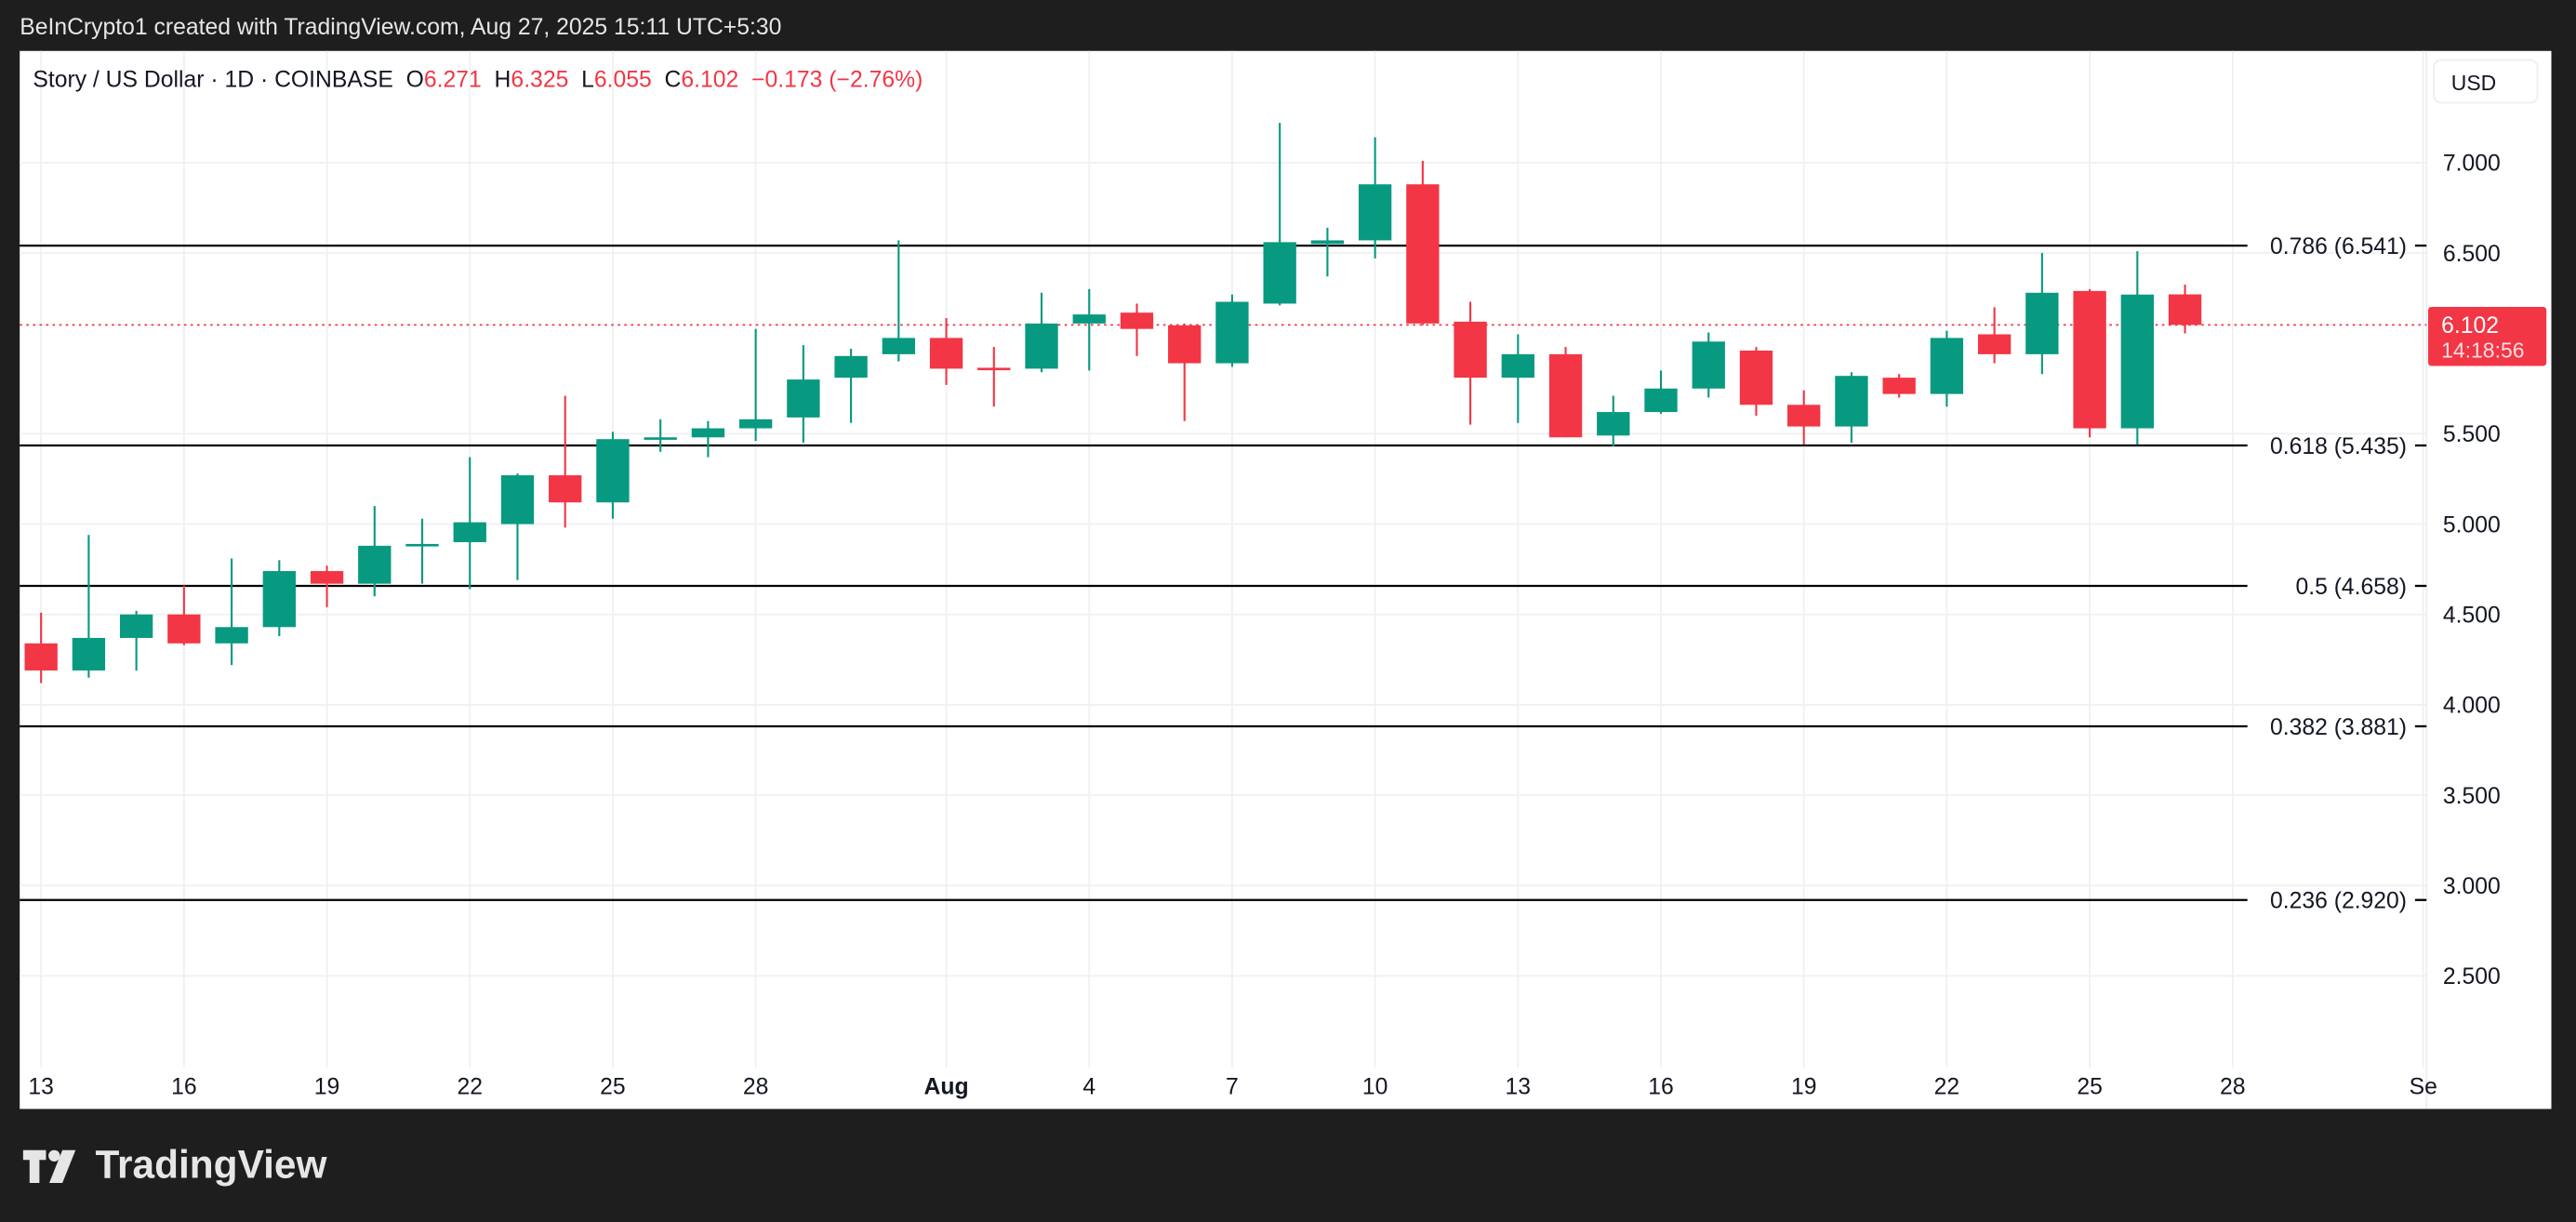 Image resolution: width=2576 pixels, height=1222 pixels. Describe the element at coordinates (213, 78) in the screenshot. I see `symbol-title: Story / US Dollar · 1D · COINBASE` at that location.